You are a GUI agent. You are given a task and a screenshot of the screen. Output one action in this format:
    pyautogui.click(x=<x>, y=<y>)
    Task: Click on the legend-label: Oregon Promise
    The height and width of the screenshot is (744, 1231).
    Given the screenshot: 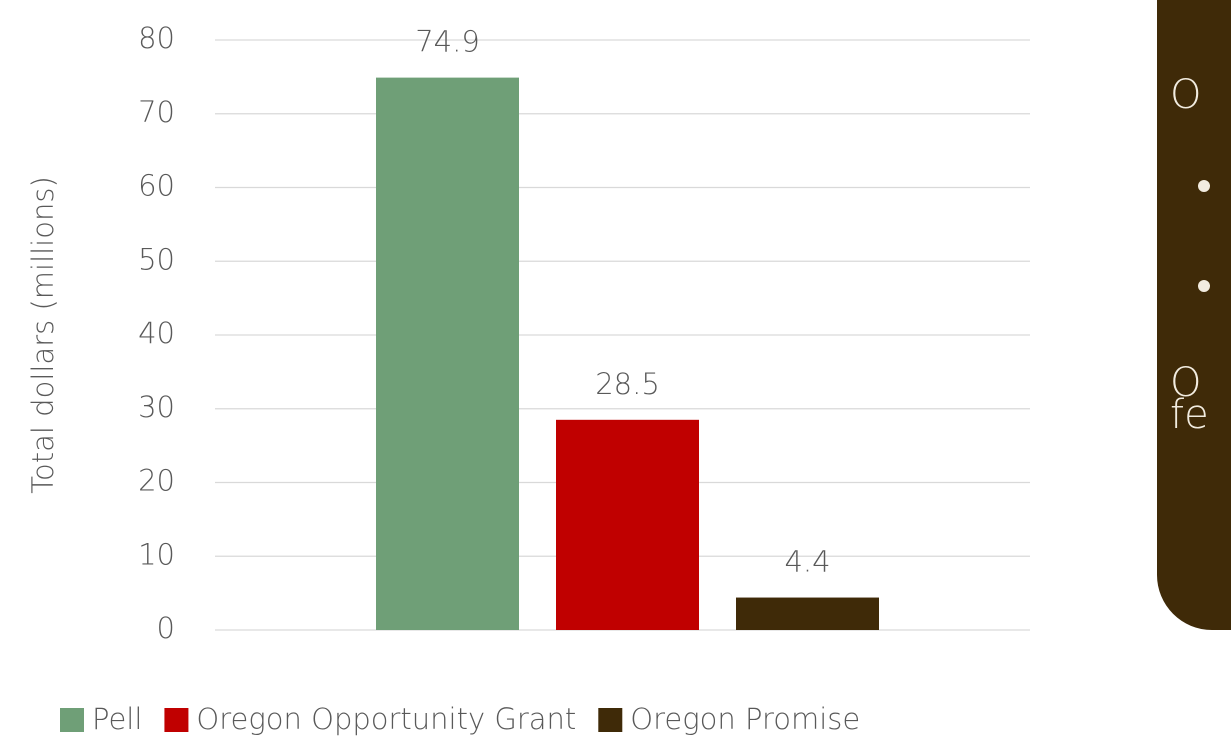 What is the action you would take?
    pyautogui.click(x=745, y=719)
    